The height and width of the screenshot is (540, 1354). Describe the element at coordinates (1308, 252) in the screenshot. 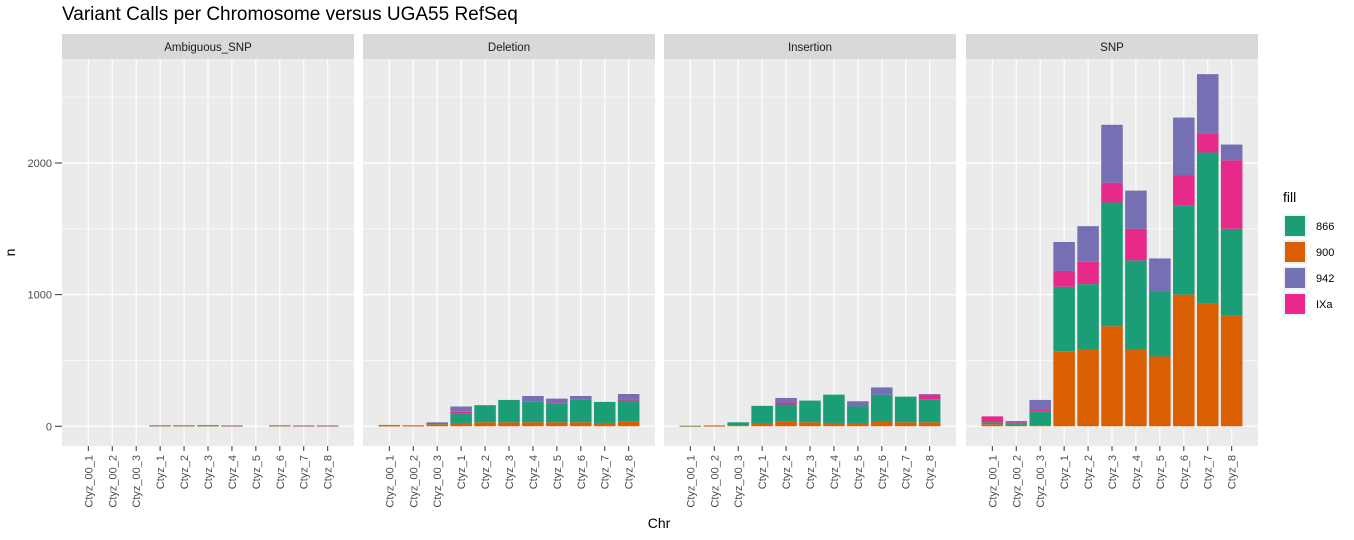

I see `legend: fill 866 900 942 IXa` at that location.